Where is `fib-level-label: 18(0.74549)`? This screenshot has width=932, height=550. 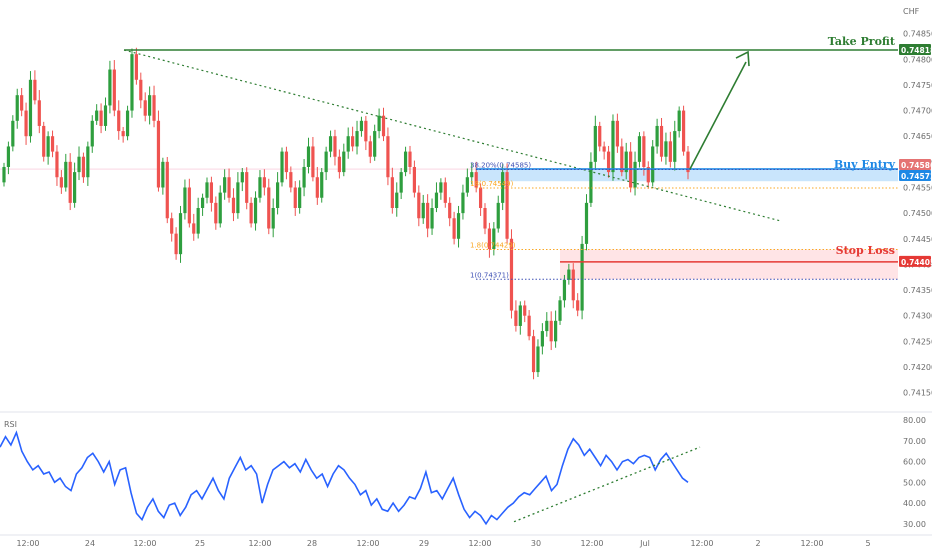 fib-level-label: 18(0.74549) is located at coordinates (492, 184).